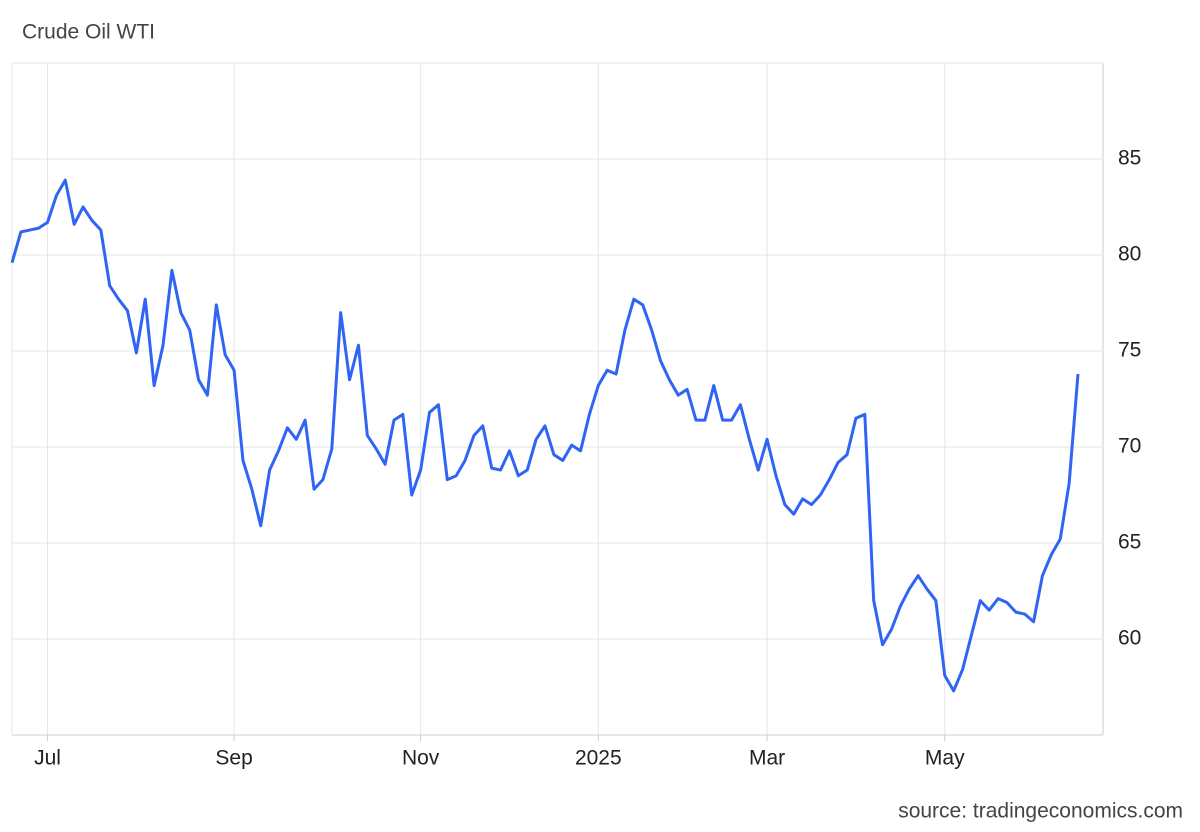  Describe the element at coordinates (1129, 542) in the screenshot. I see `y-tick-label: 65` at that location.